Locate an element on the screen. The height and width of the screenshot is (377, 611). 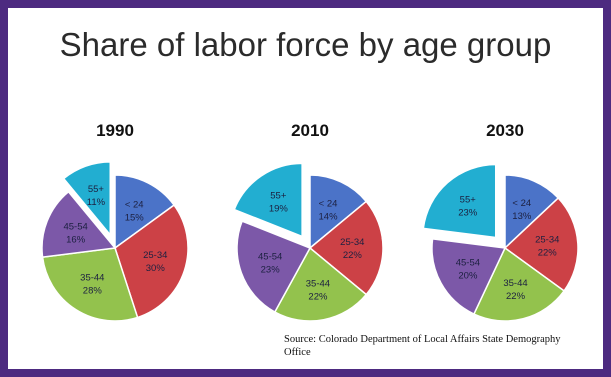
pie-title: 2010 is located at coordinates (310, 130).